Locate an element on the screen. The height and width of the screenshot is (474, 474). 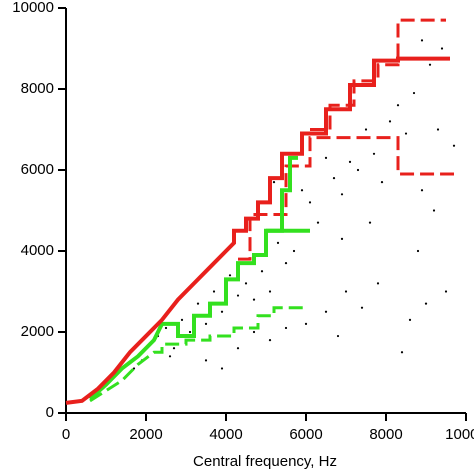
y-tick-label: 10000 is located at coordinates (33, 8).